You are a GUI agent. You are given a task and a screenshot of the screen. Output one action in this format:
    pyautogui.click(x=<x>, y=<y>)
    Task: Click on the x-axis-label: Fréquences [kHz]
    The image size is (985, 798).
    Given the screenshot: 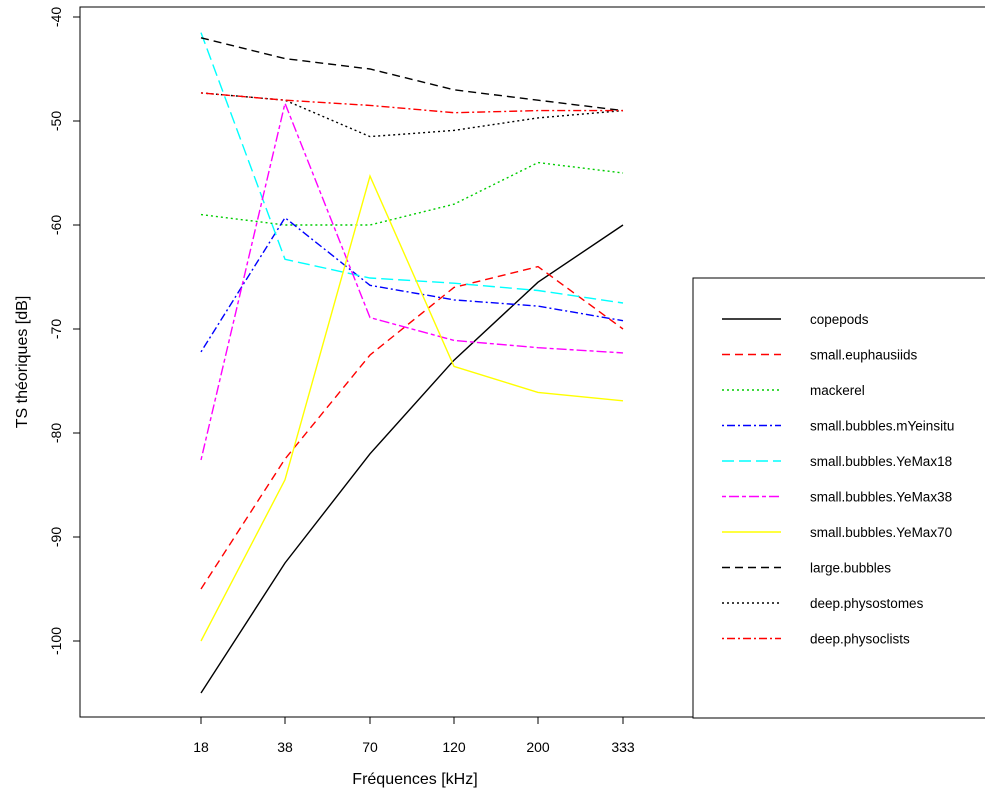 What is the action you would take?
    pyautogui.click(x=414, y=779)
    